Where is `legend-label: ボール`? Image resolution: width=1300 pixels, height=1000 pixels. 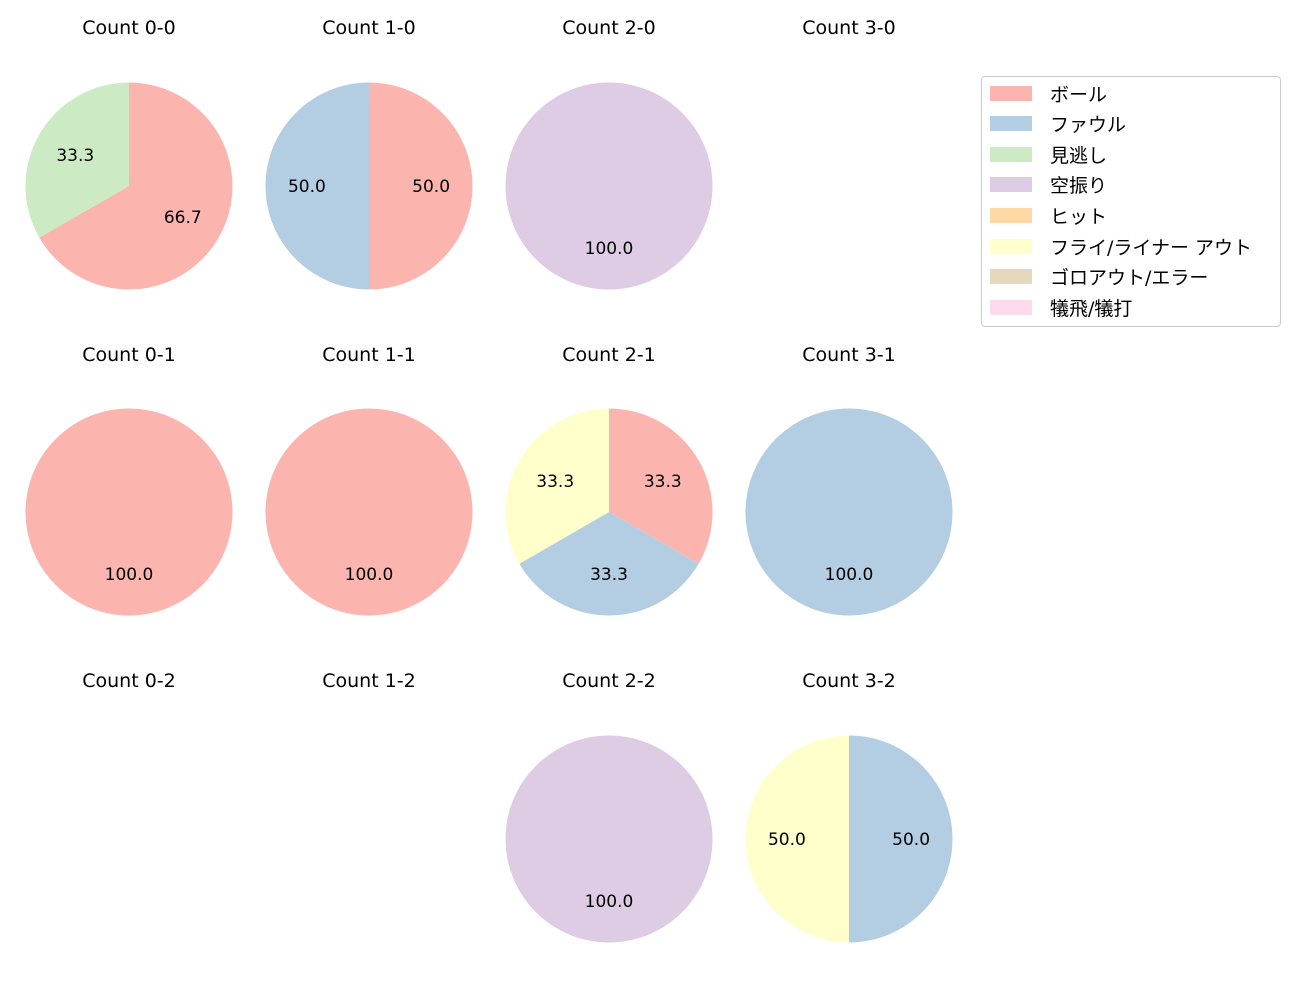 legend-label: ボール is located at coordinates (1079, 94).